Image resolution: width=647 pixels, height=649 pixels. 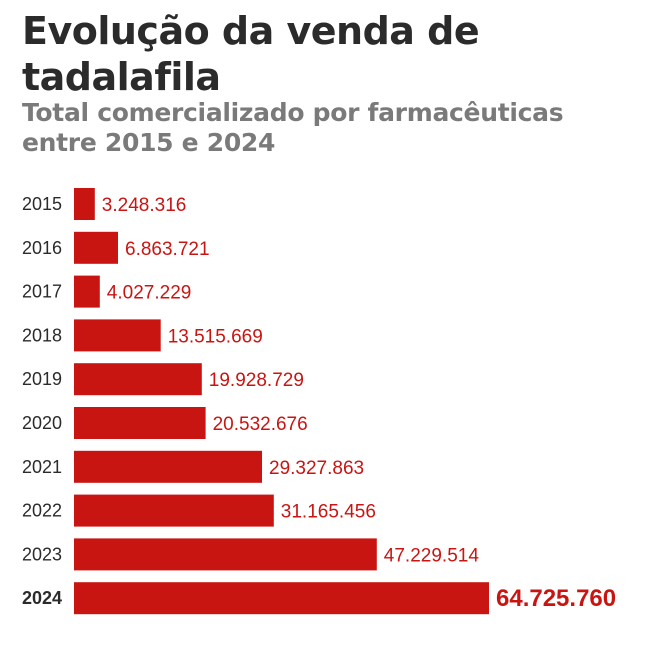 I want to click on value-label-2016: 6.863.721, so click(x=167, y=249).